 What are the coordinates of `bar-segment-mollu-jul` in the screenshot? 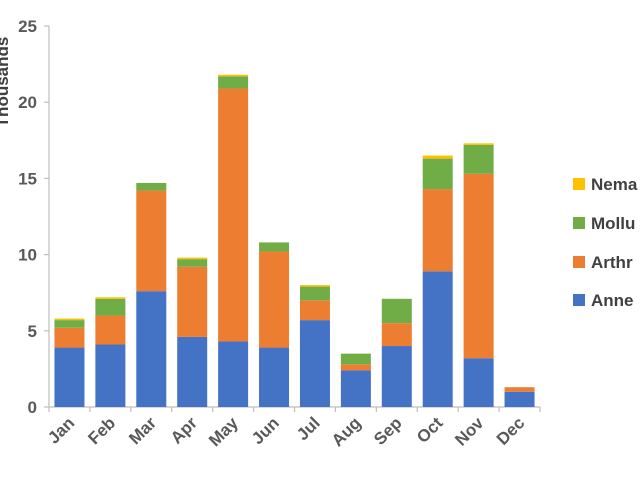 It's located at (314, 293).